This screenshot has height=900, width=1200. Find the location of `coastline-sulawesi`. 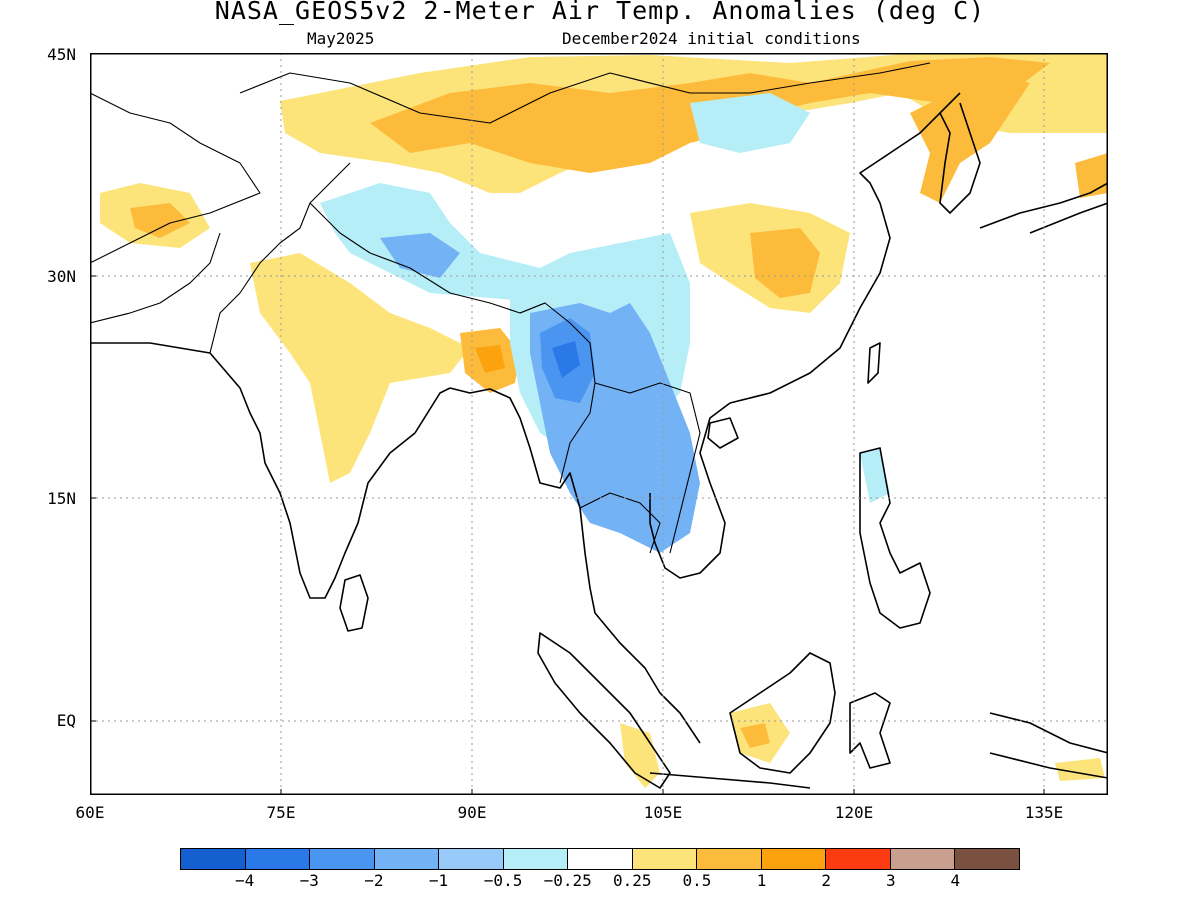

coastline-sulawesi is located at coordinates (870, 730).